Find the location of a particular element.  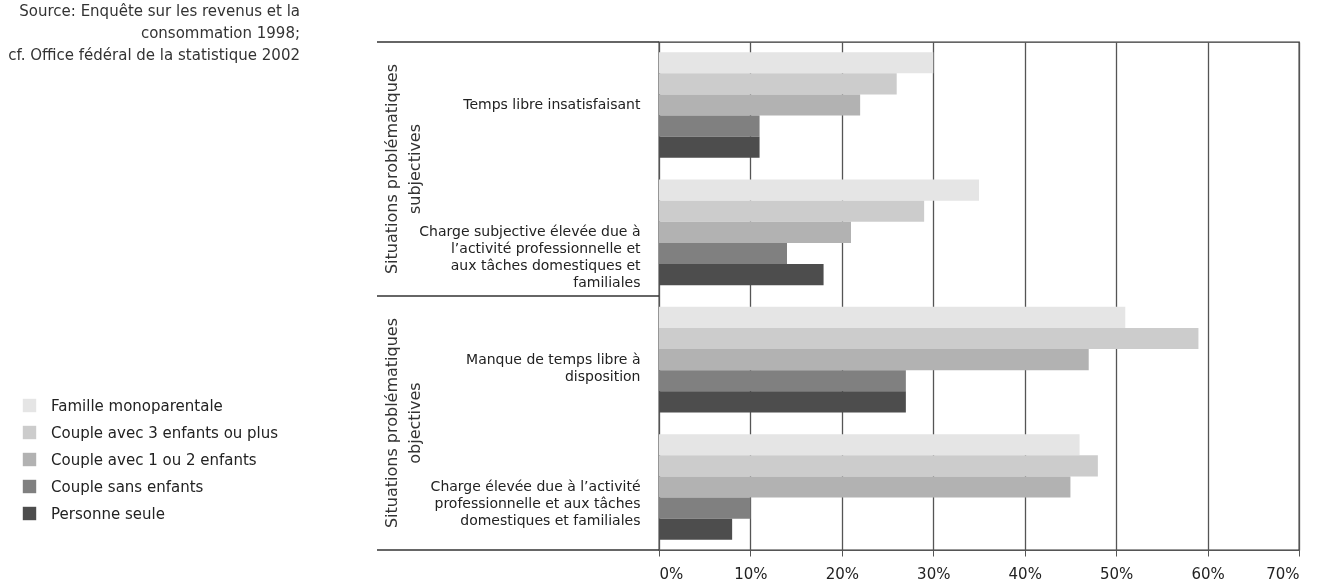

x-tick-label: 50% is located at coordinates (1116, 573).